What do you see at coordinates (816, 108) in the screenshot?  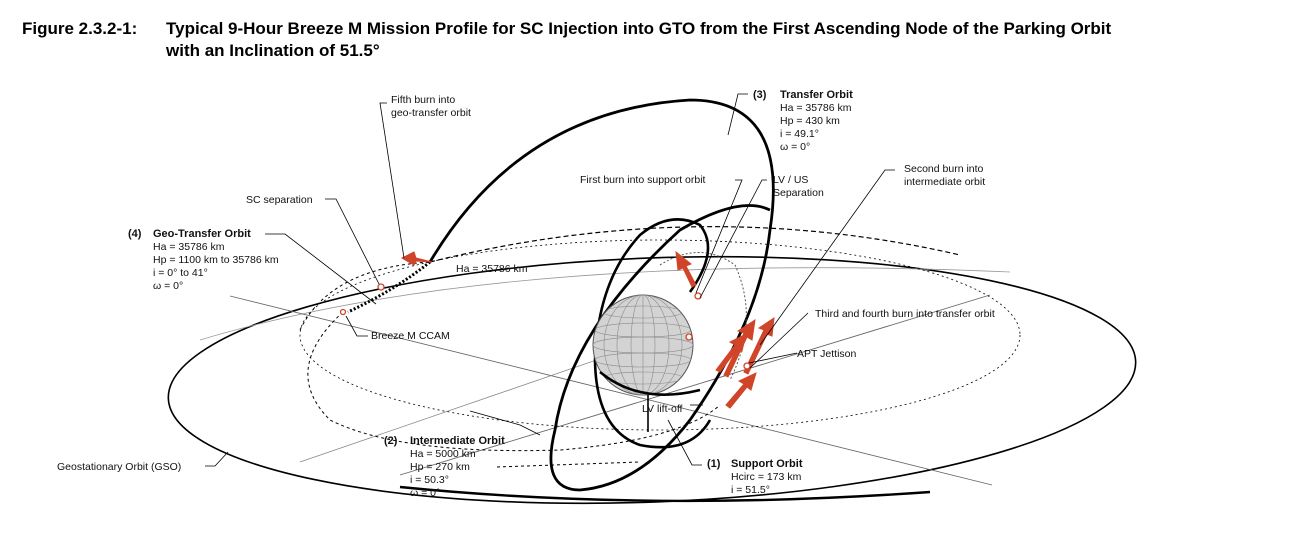 I see `transfer-orbit-ha: Ha = 35786 km` at bounding box center [816, 108].